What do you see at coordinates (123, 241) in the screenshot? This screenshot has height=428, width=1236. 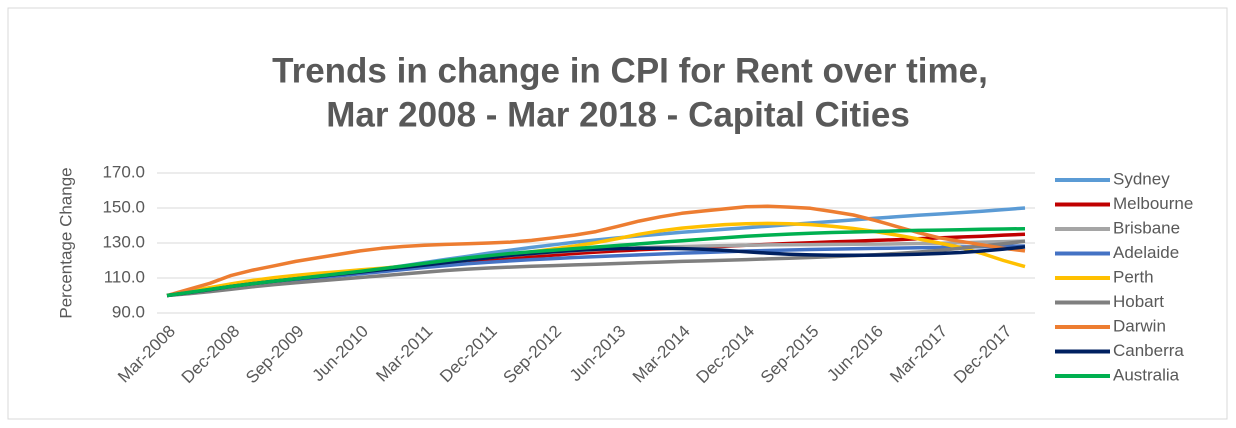 I see `y-tick-label: 130.0` at bounding box center [123, 241].